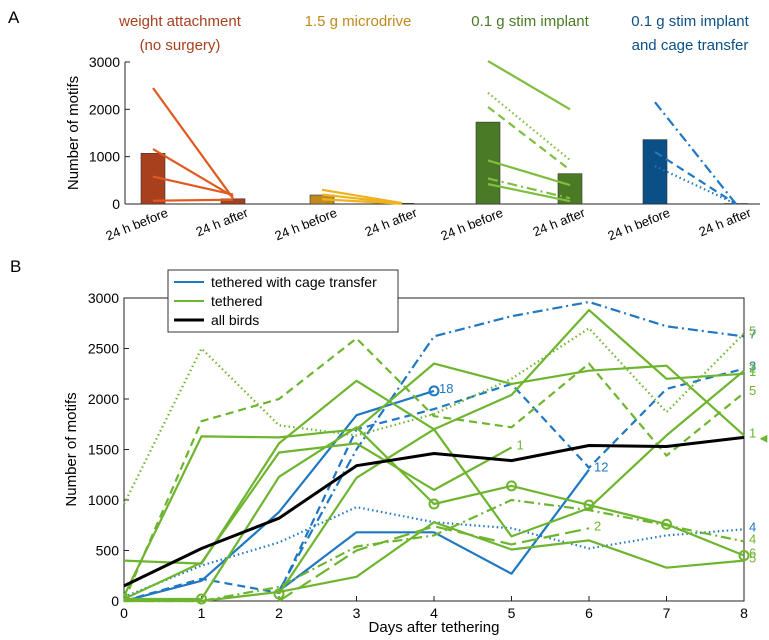 The width and height of the screenshot is (769, 640). I want to click on panel-a-group-title: 1.5 g microdrive, so click(358, 21).